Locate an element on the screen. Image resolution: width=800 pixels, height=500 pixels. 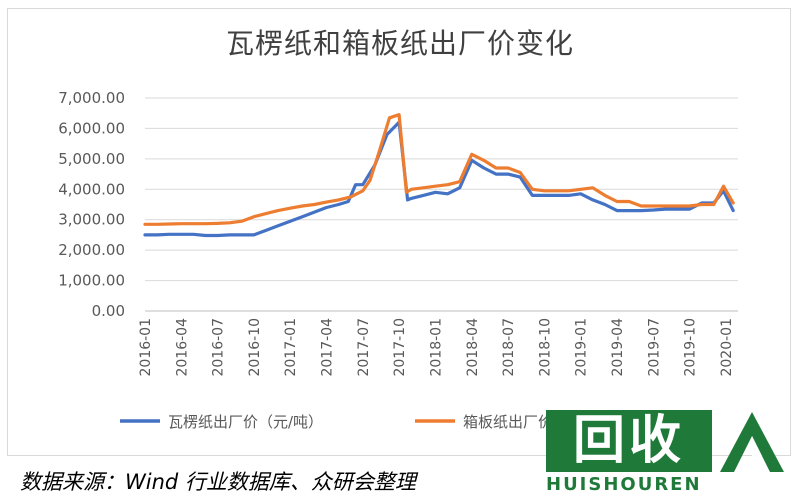
x-tick-label: 2019-10 is located at coordinates (691, 347).